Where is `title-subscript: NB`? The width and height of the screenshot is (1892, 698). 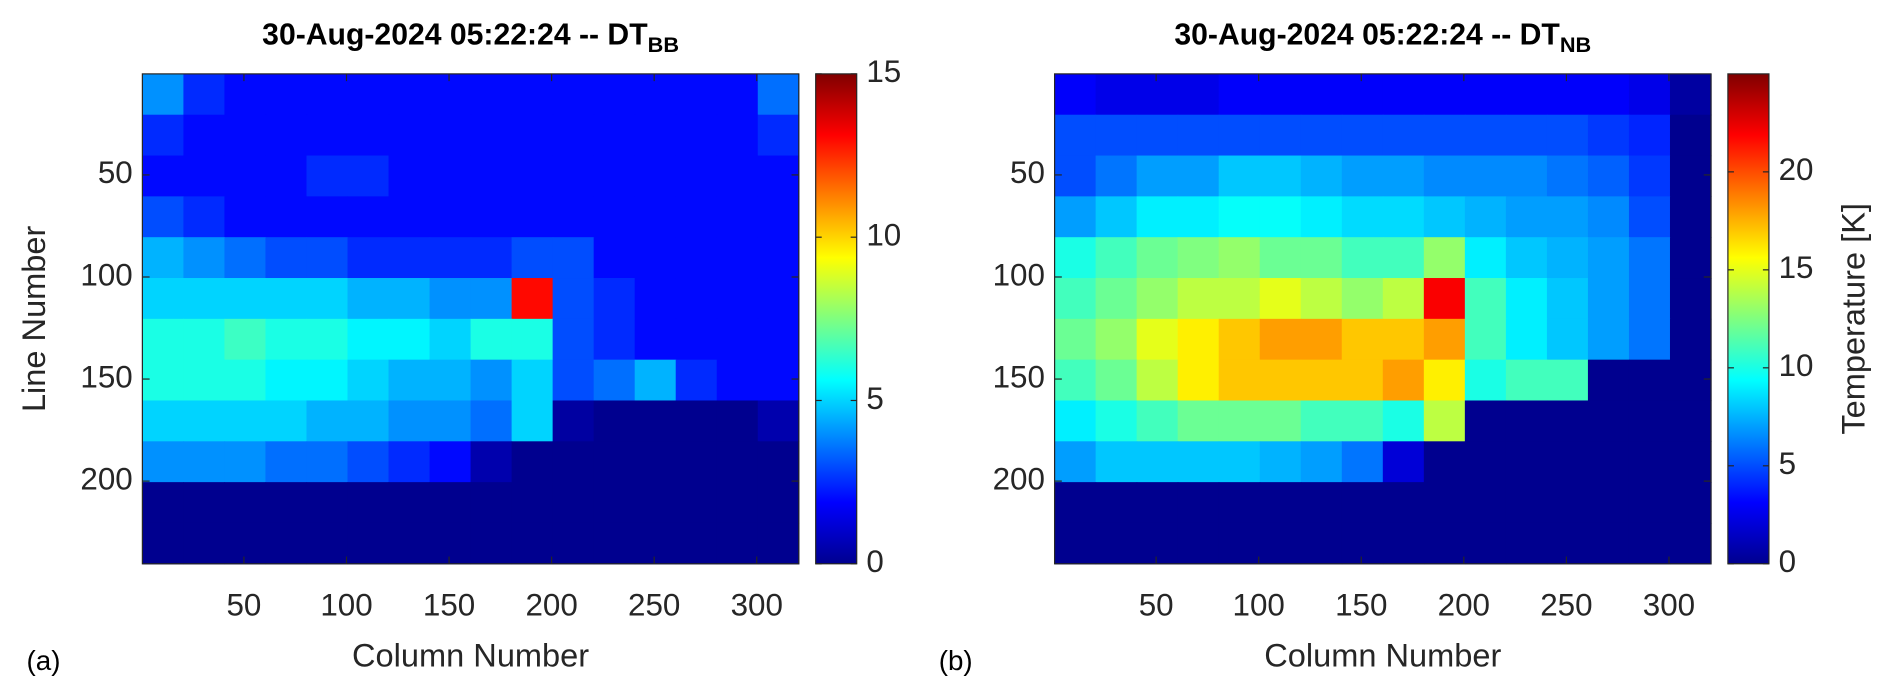 title-subscript: NB is located at coordinates (1575, 44).